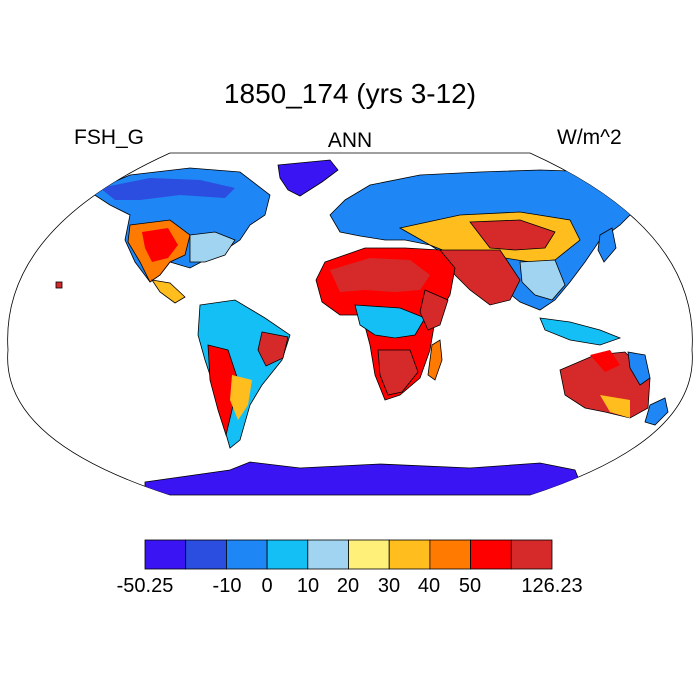 The width and height of the screenshot is (700, 700). I want to click on antarctica, so click(365, 478).